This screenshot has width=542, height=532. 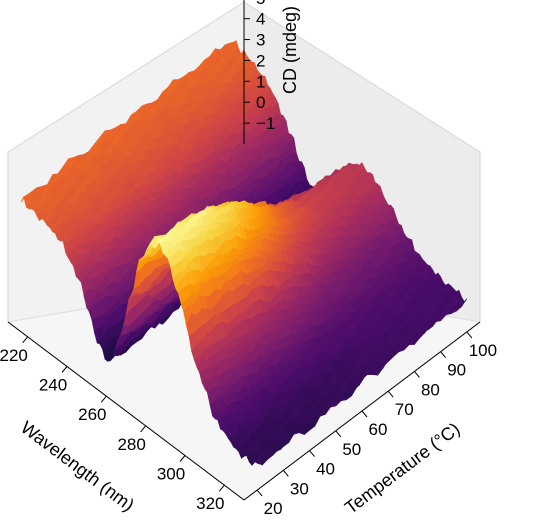 What do you see at coordinates (260, 4) in the screenshot?
I see `z-tick-label: 5` at bounding box center [260, 4].